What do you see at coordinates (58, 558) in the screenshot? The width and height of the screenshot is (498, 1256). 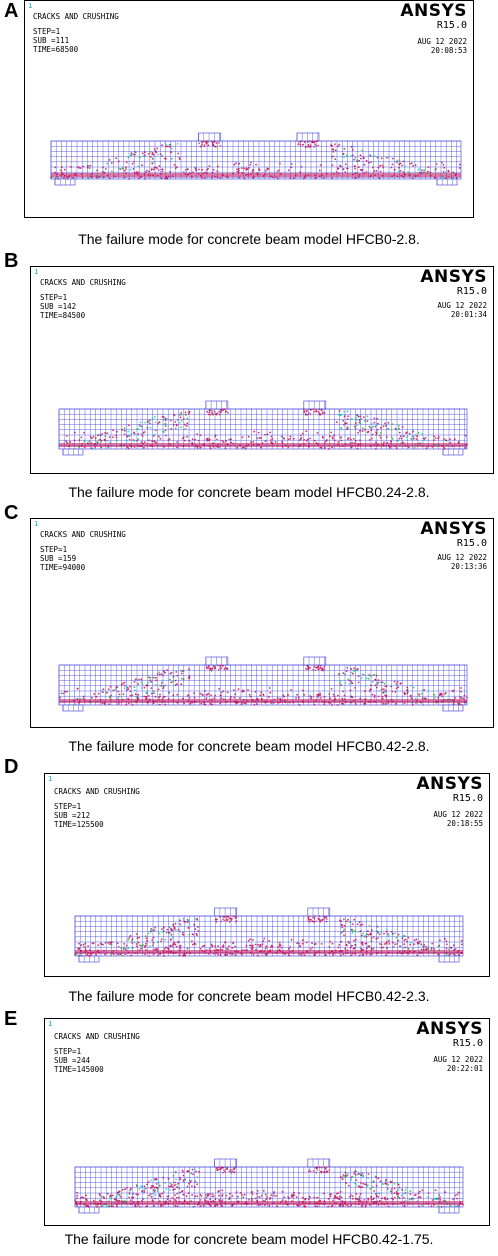 I see `sub-label: SUB =159` at bounding box center [58, 558].